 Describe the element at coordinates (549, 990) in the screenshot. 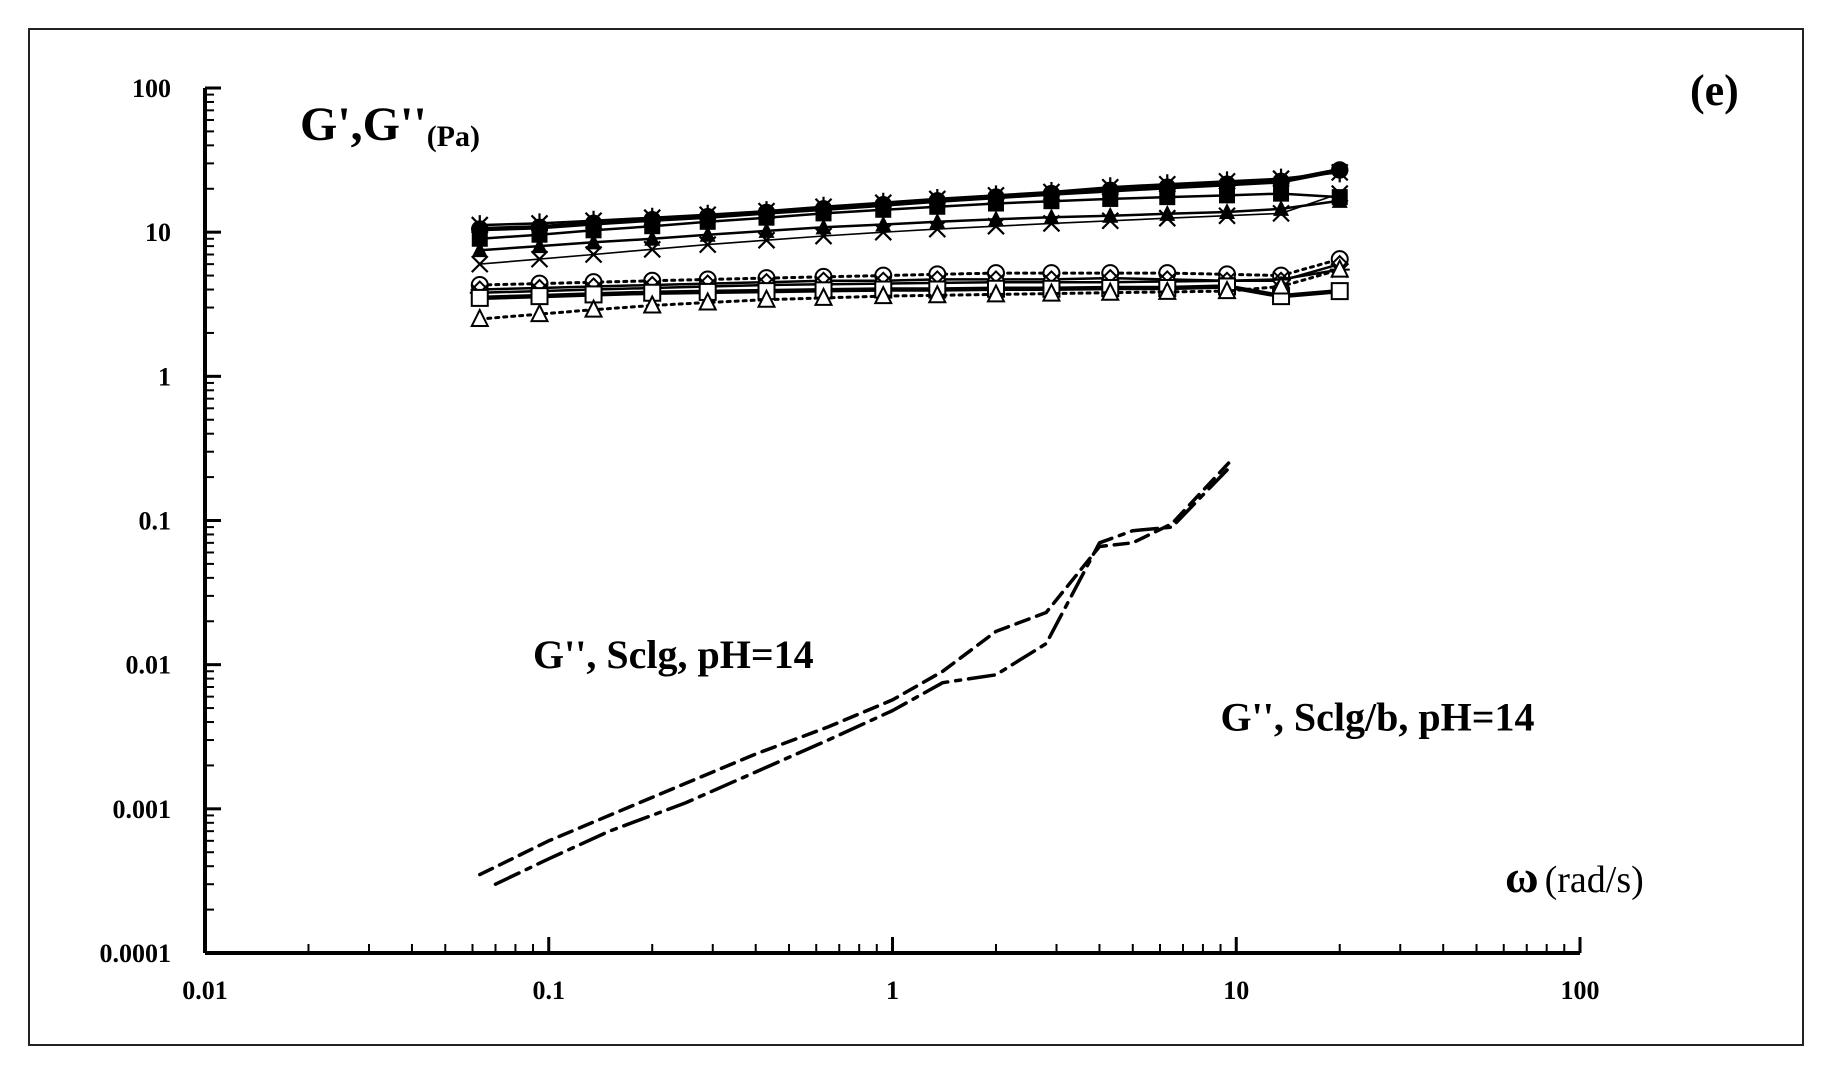

I see `x-tick-label: 0.1` at that location.